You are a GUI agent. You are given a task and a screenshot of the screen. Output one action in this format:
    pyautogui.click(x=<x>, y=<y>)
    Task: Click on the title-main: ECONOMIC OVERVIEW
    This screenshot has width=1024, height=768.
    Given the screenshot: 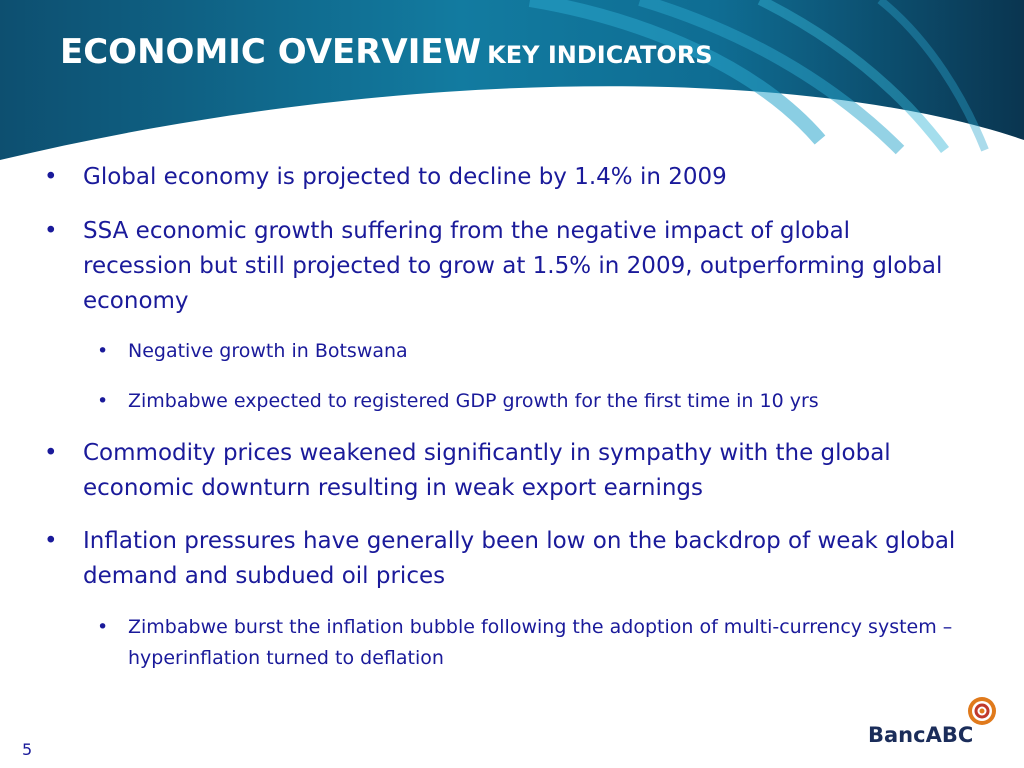 What is the action you would take?
    pyautogui.click(x=271, y=52)
    